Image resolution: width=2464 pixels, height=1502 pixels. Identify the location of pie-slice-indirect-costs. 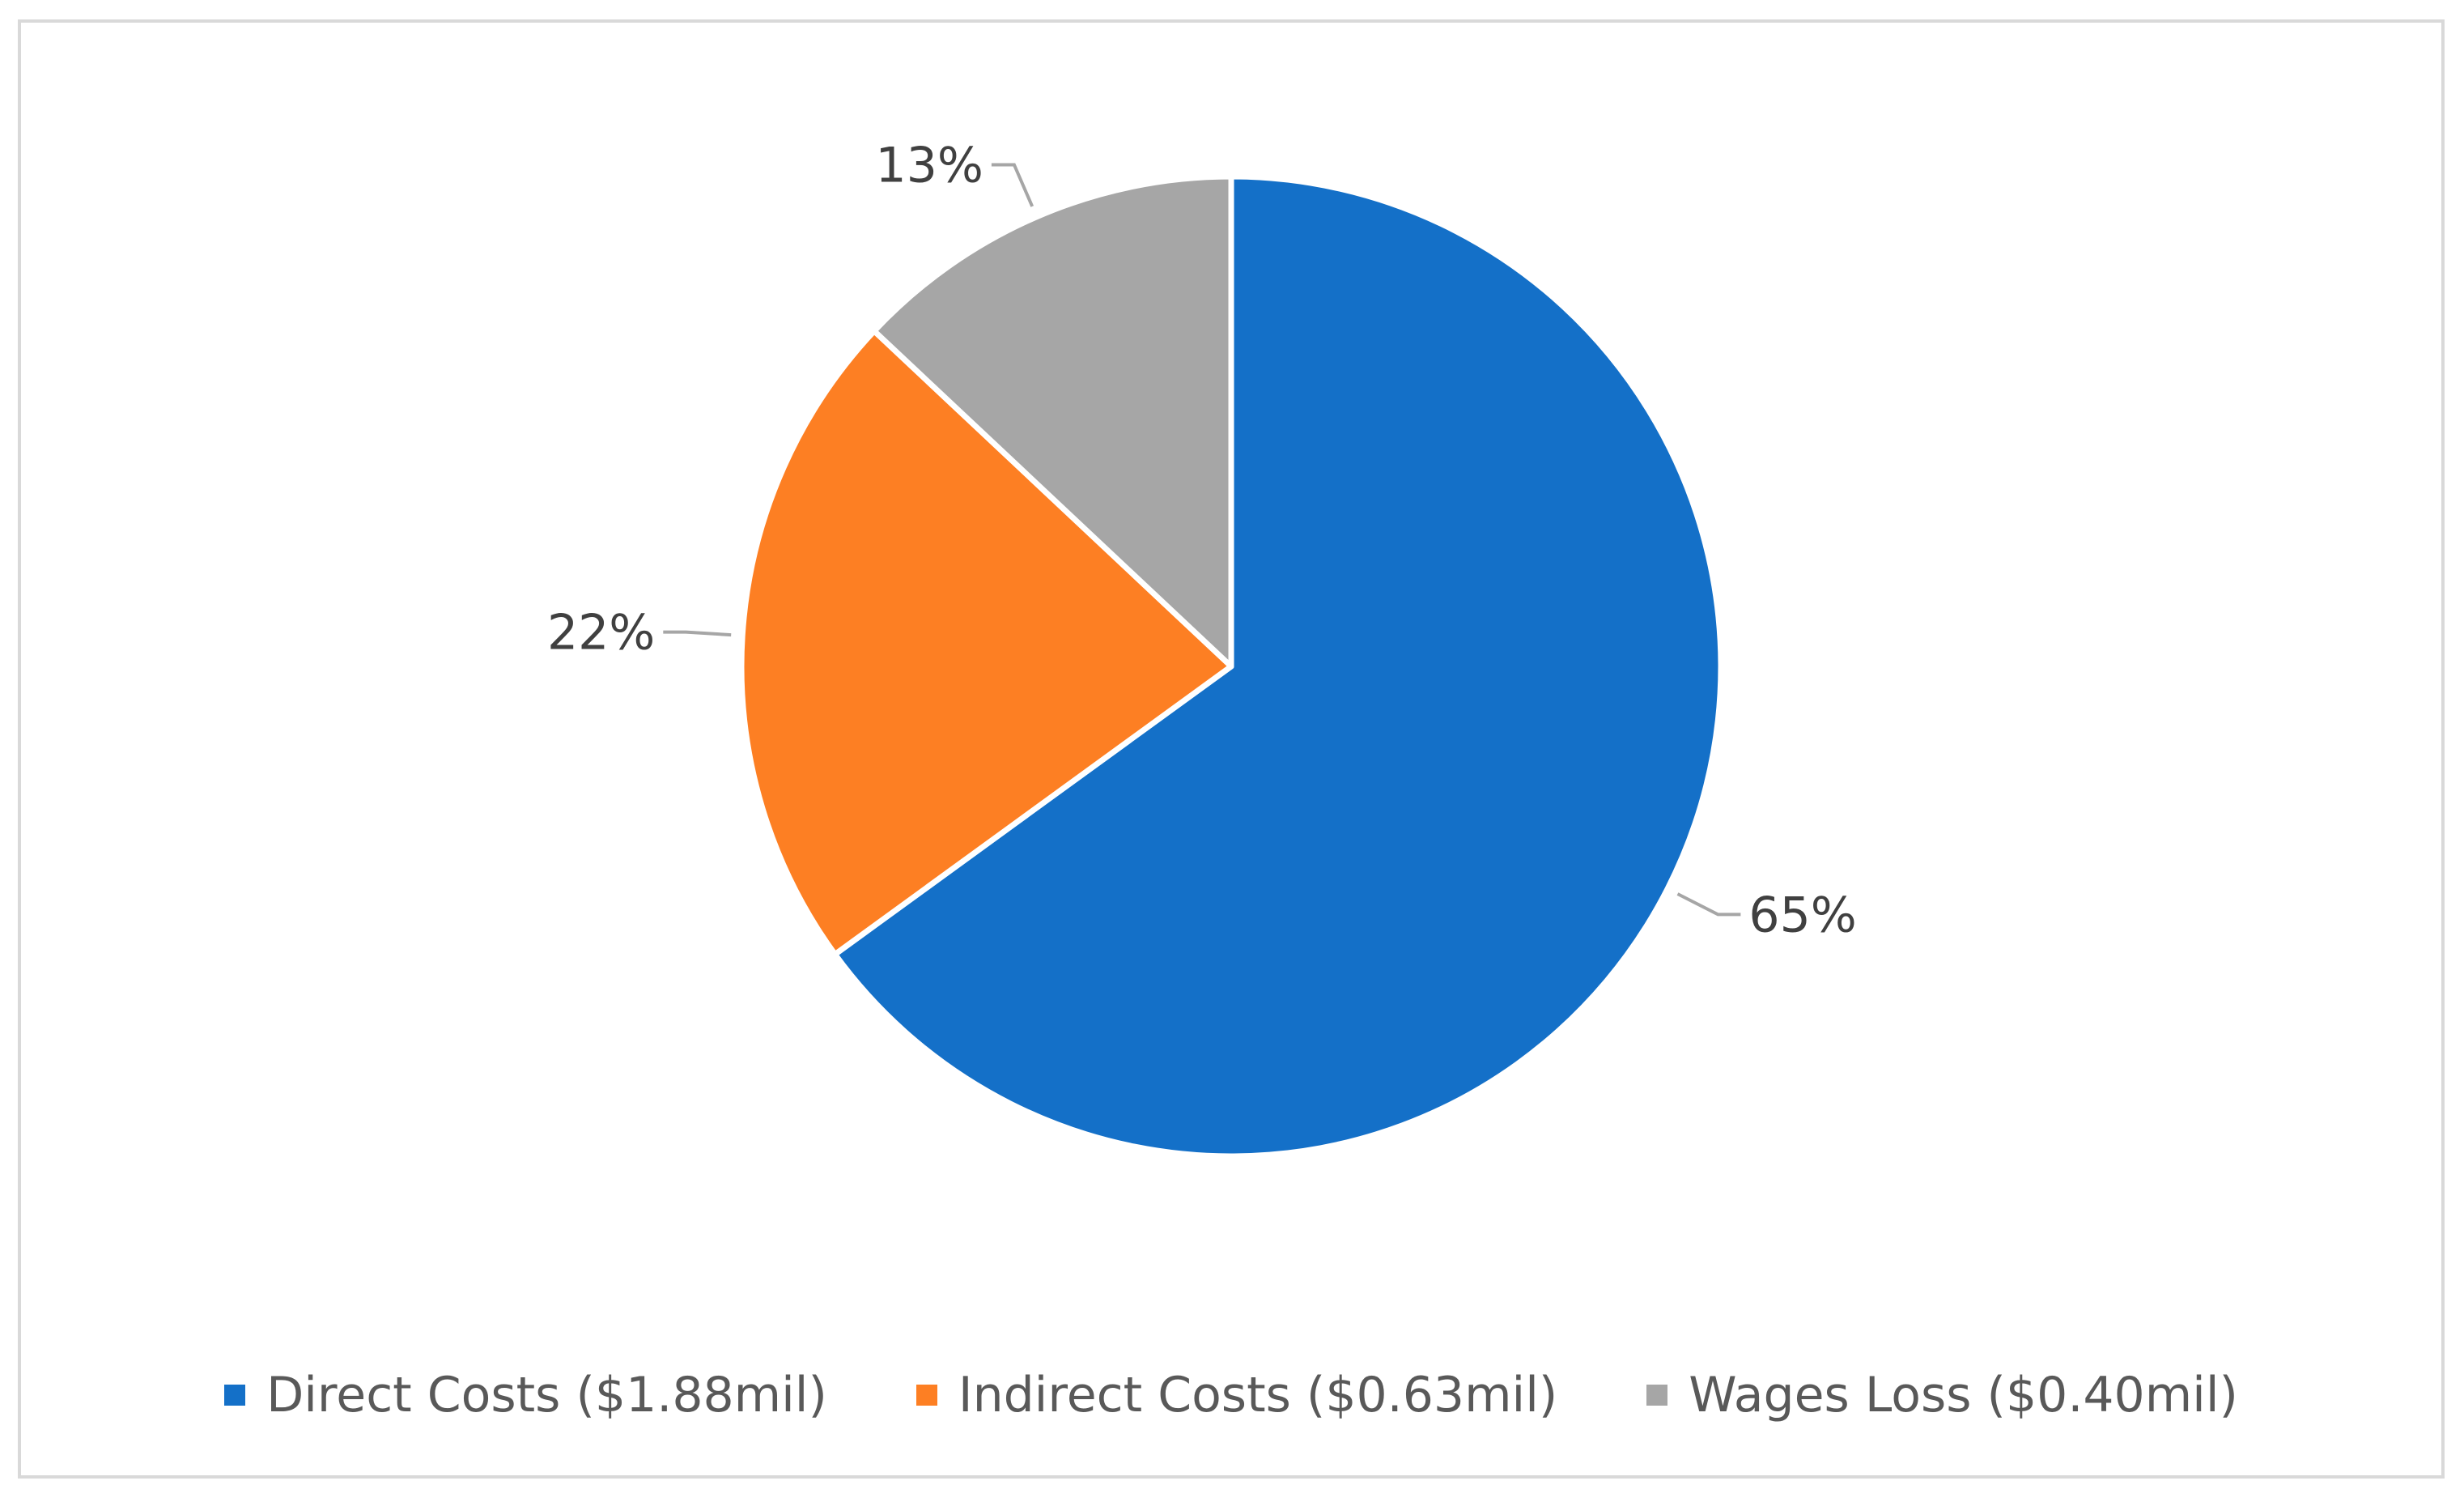
(986, 643).